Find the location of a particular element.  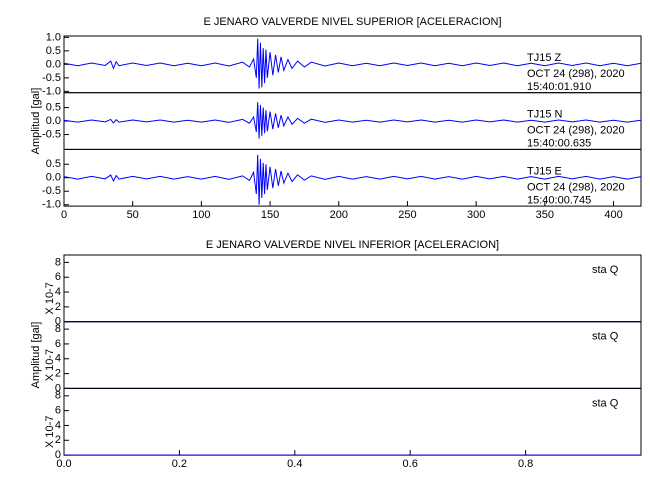

x-tick-label: 0.0 is located at coordinates (63, 464).